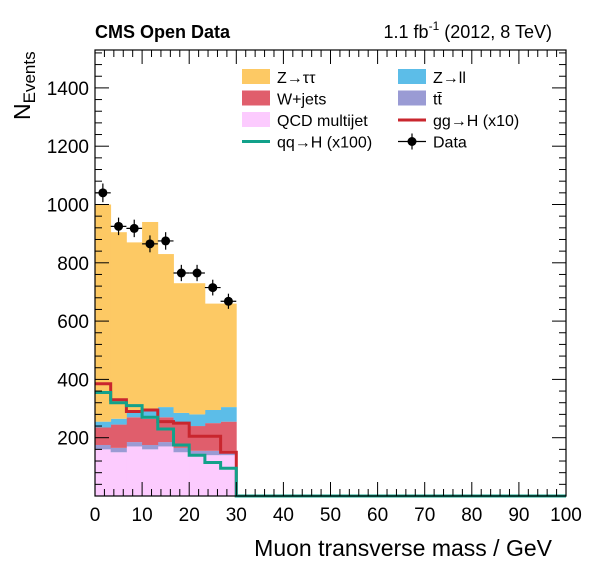  What do you see at coordinates (68, 205) in the screenshot?
I see `y-tick-label-1000: 1000` at bounding box center [68, 205].